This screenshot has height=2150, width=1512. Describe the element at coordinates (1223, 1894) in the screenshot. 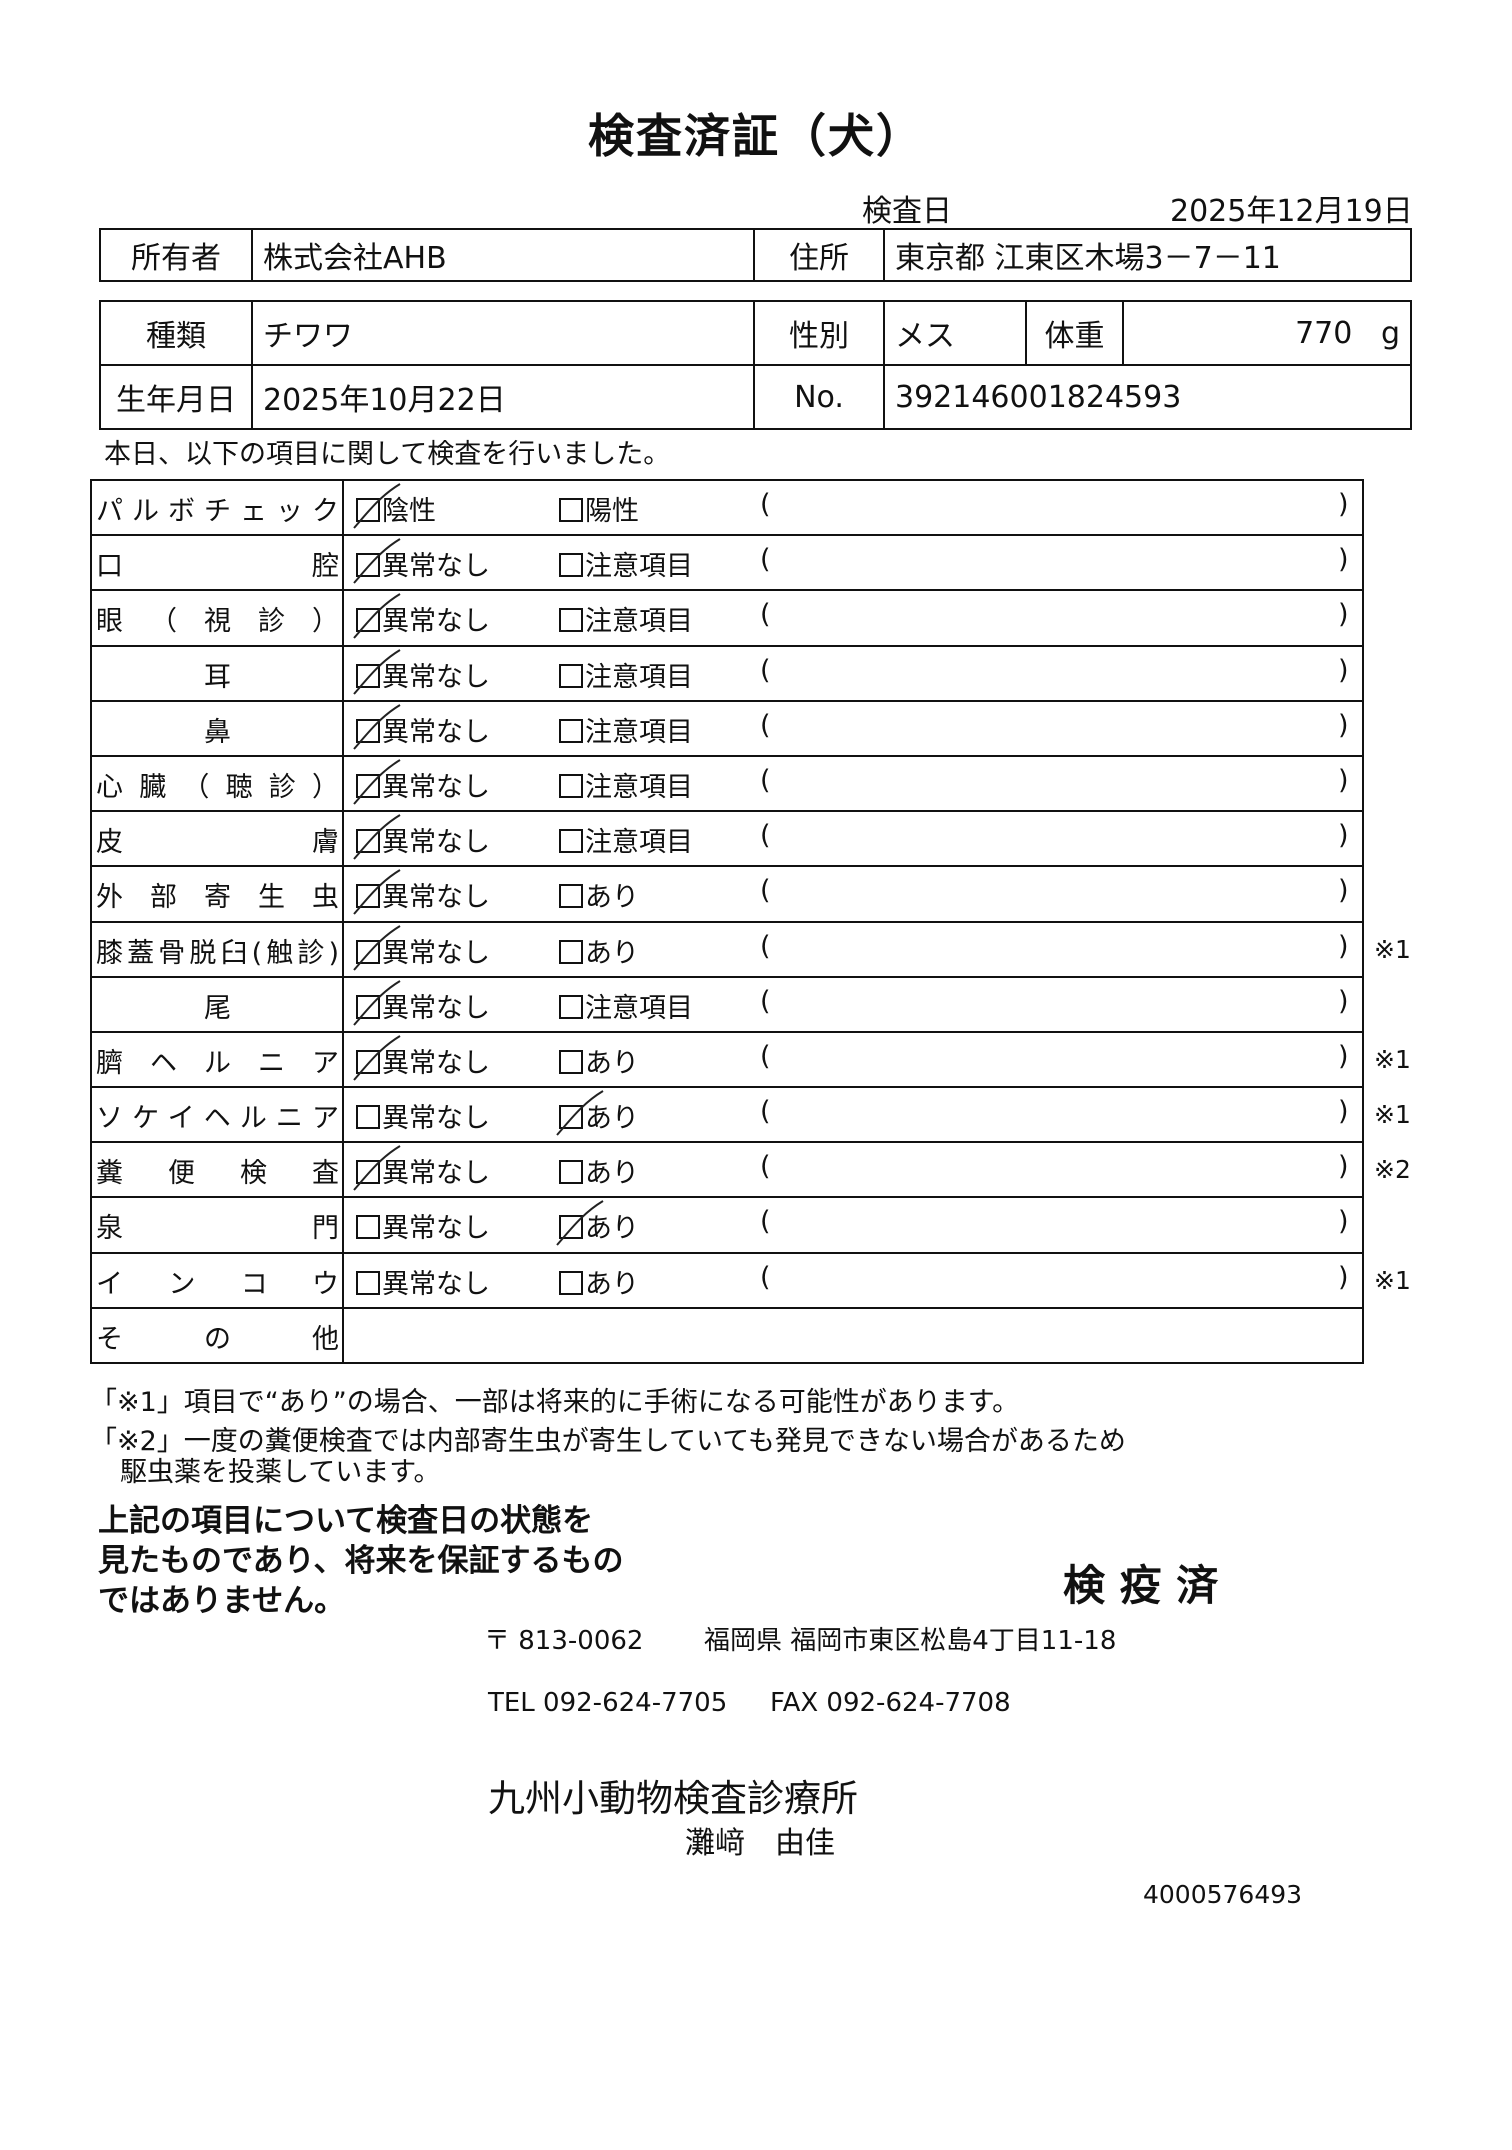

I see `document-id: 4000576493` at that location.